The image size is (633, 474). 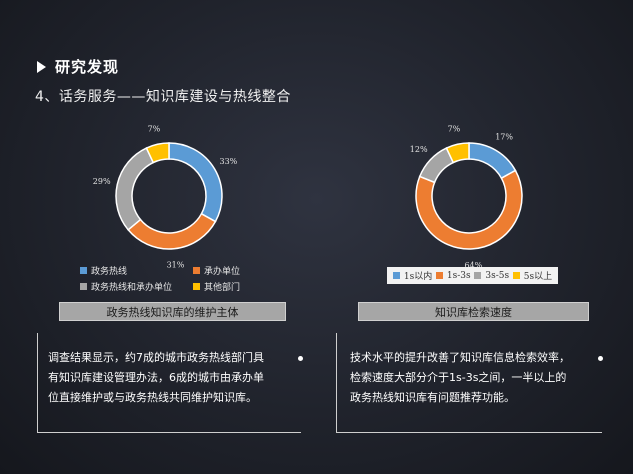 I want to click on legend-label: 承办单位, so click(x=222, y=272).